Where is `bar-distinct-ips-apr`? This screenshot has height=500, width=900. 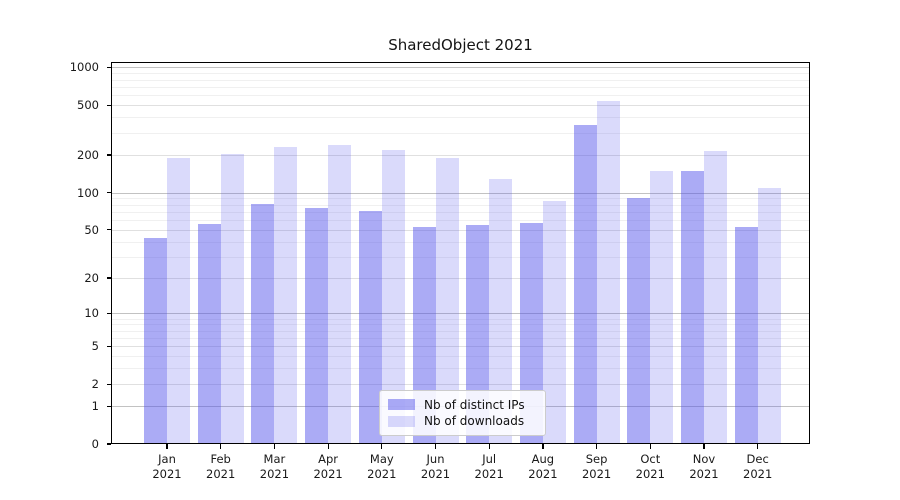
bar-distinct-ips-apr is located at coordinates (317, 326).